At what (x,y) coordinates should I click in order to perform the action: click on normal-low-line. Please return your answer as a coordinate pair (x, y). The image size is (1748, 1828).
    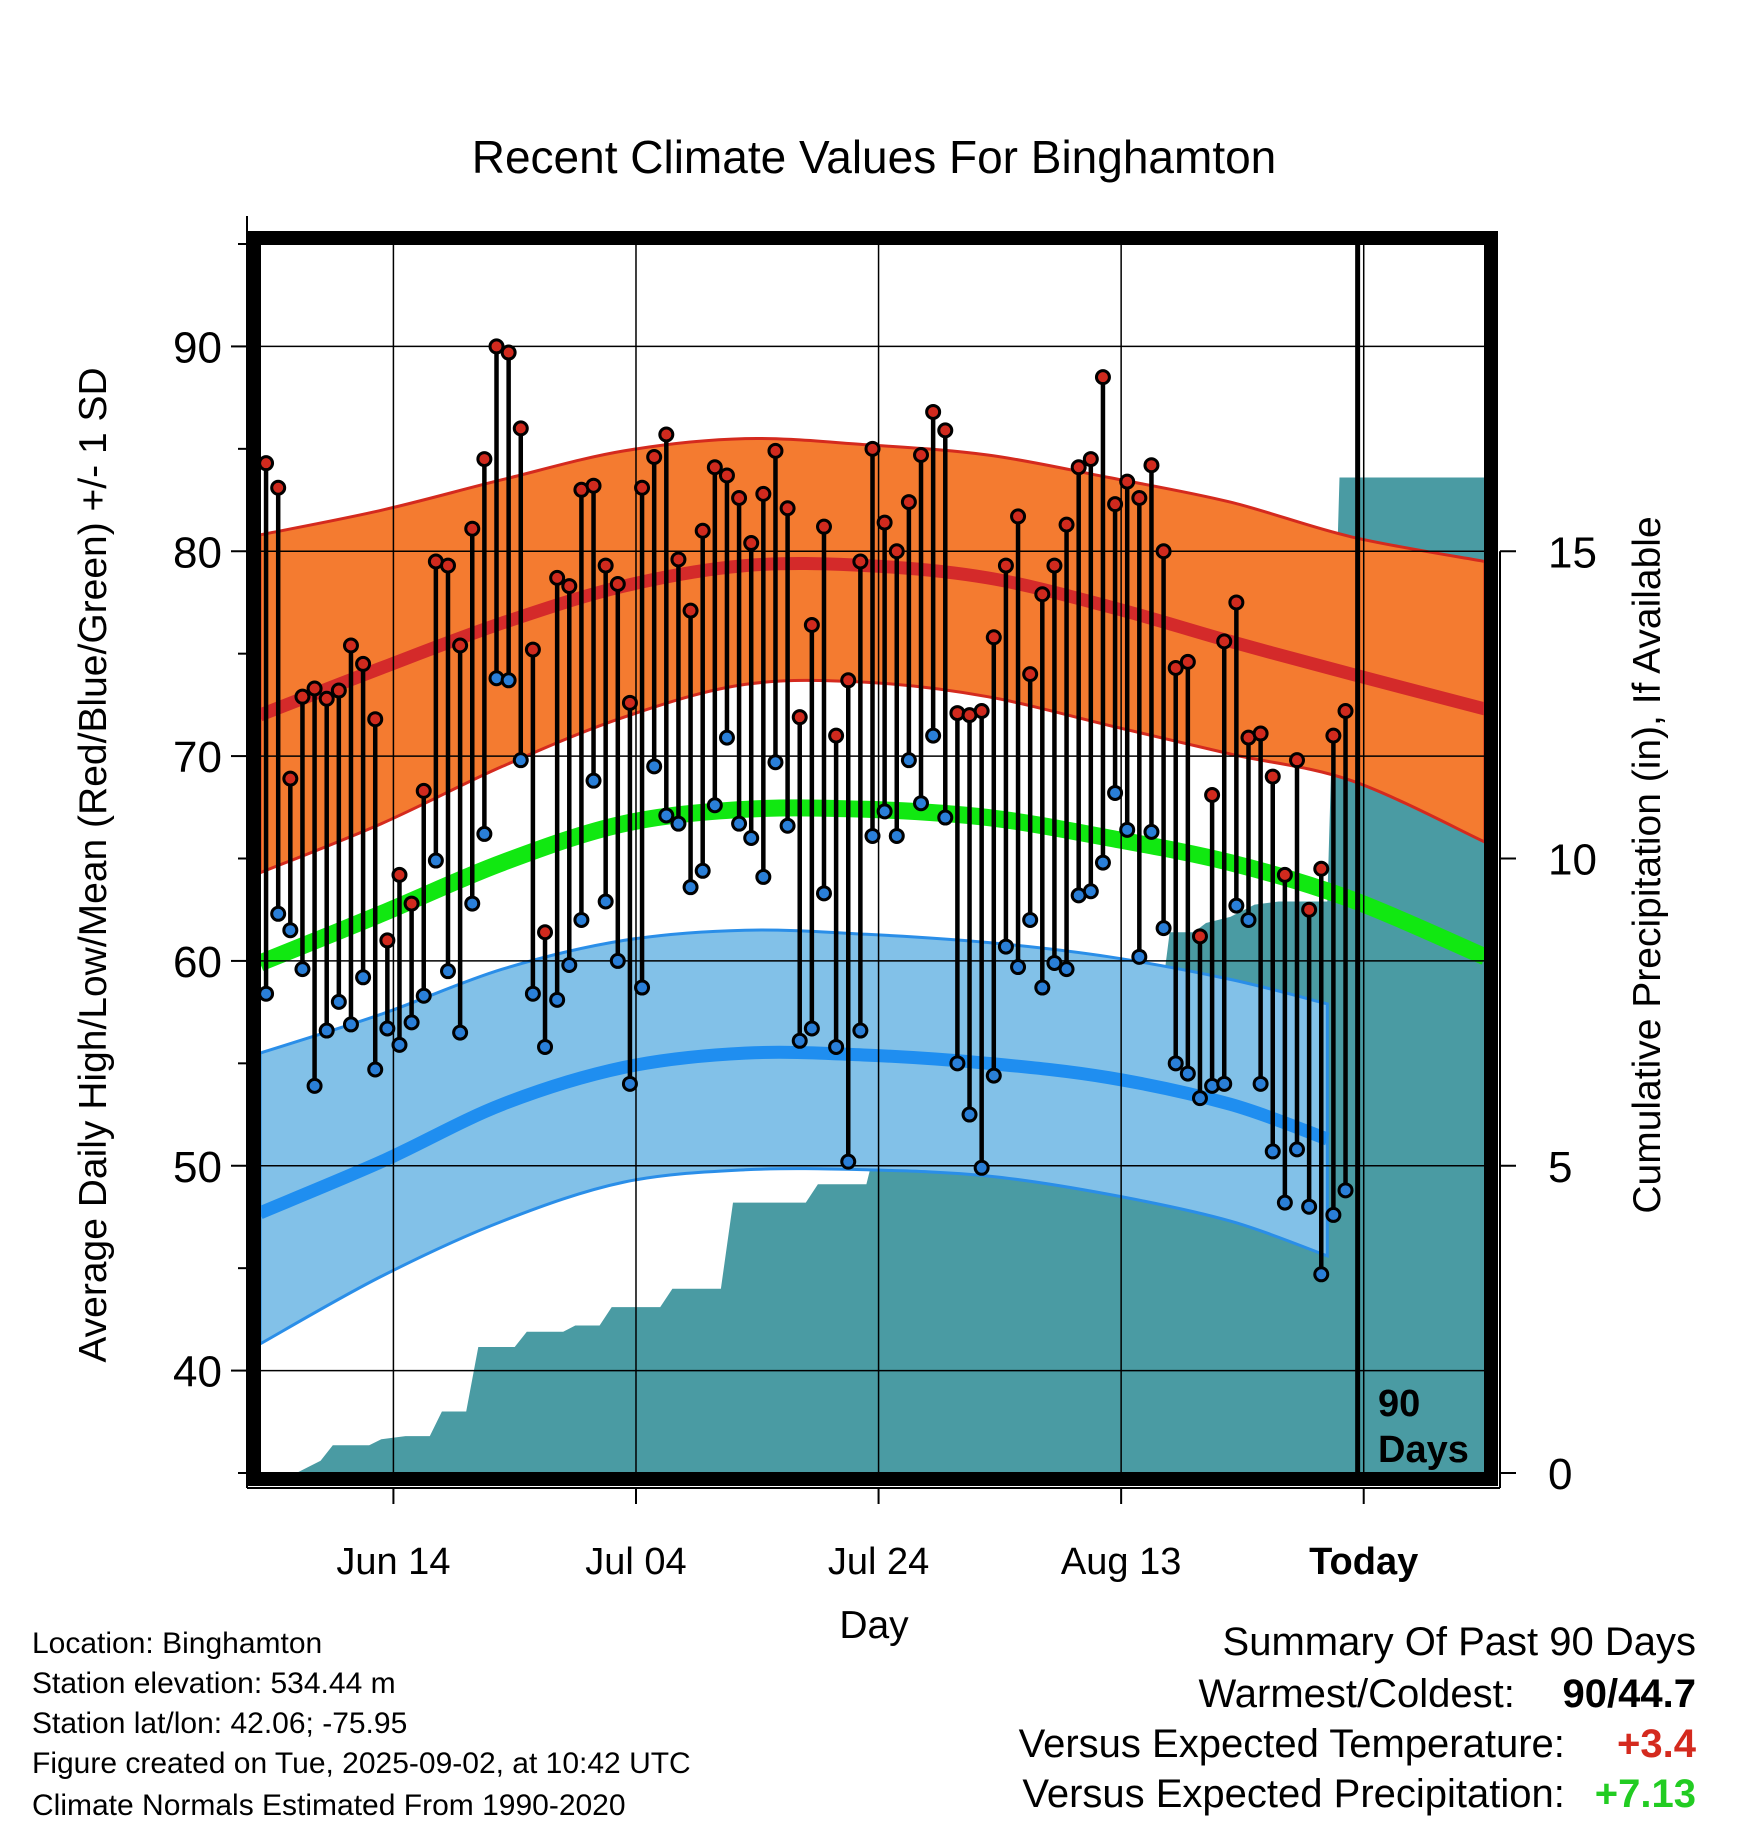
    Looking at the image, I should click on (793, 1132).